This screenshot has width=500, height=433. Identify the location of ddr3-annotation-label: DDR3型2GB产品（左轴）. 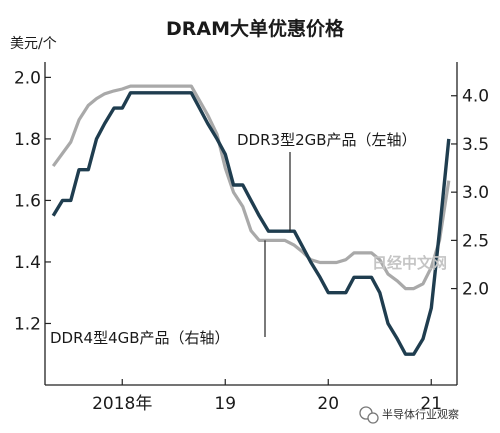
(327, 140).